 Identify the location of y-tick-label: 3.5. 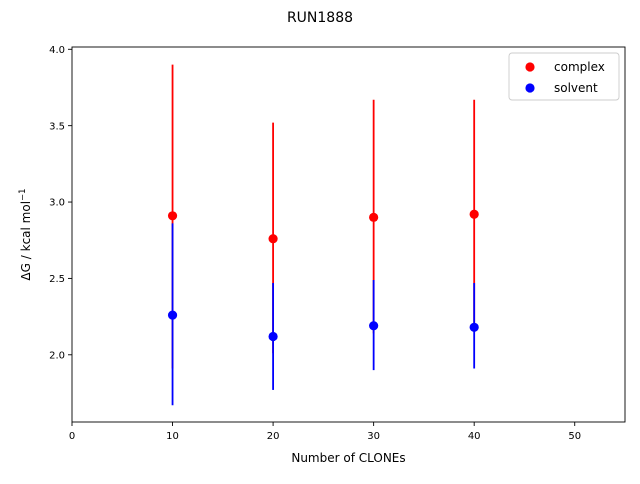
(57, 126).